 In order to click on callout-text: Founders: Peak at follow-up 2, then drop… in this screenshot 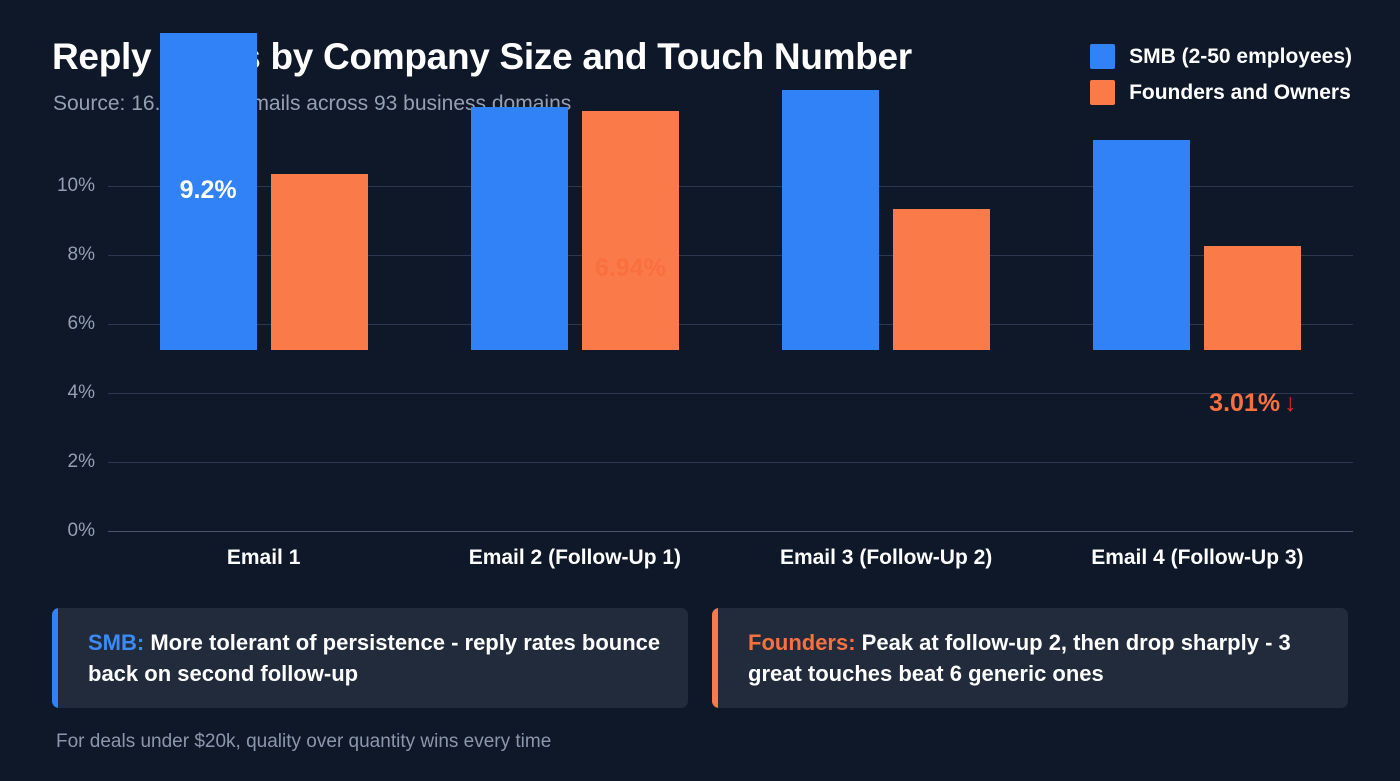, I will do `click(1030, 658)`.